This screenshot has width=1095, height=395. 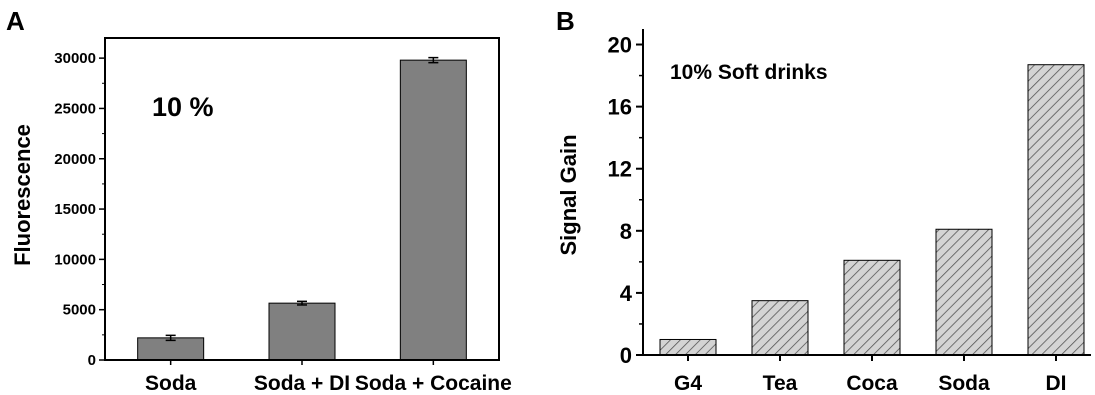 What do you see at coordinates (1056, 383) in the screenshot?
I see `panel-b-category-label: DI` at bounding box center [1056, 383].